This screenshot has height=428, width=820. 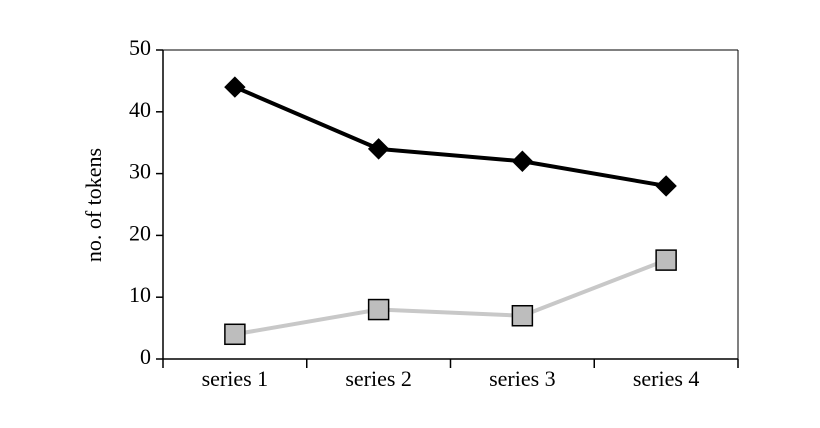 What do you see at coordinates (145, 356) in the screenshot?
I see `y-tick-label: 0` at bounding box center [145, 356].